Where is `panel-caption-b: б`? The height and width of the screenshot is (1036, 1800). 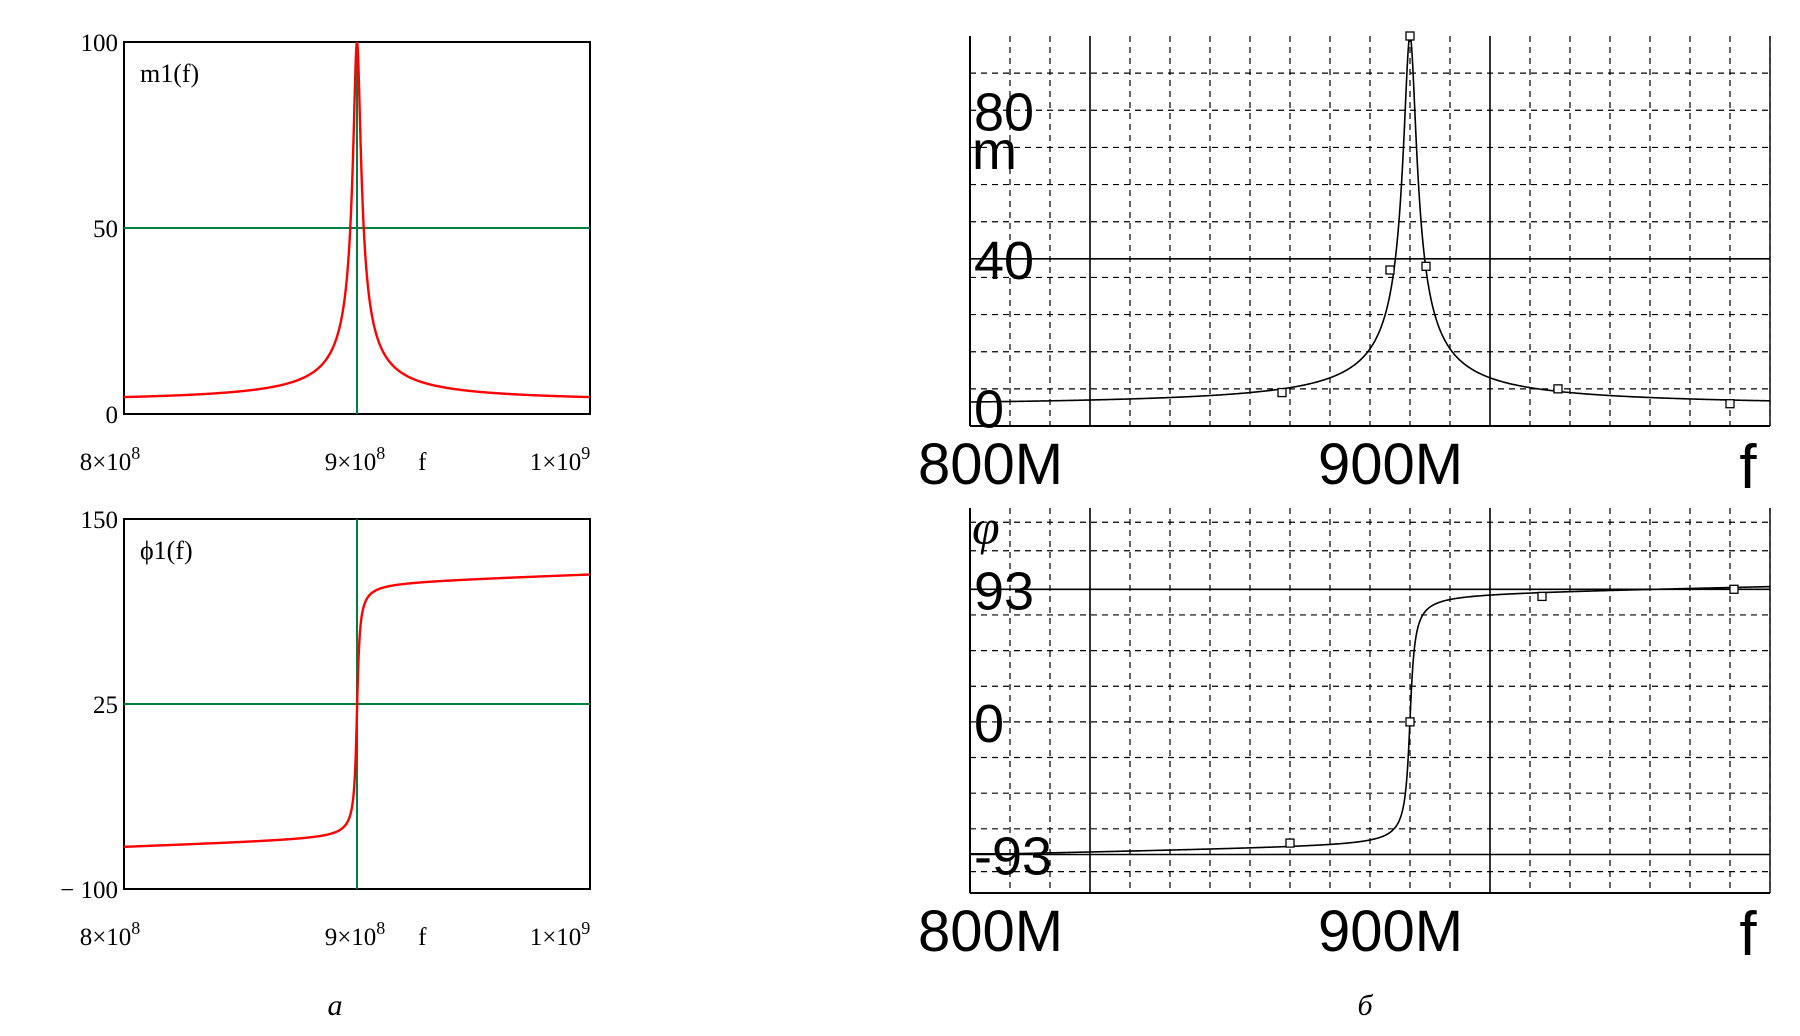
panel-caption-b: б is located at coordinates (1365, 1005).